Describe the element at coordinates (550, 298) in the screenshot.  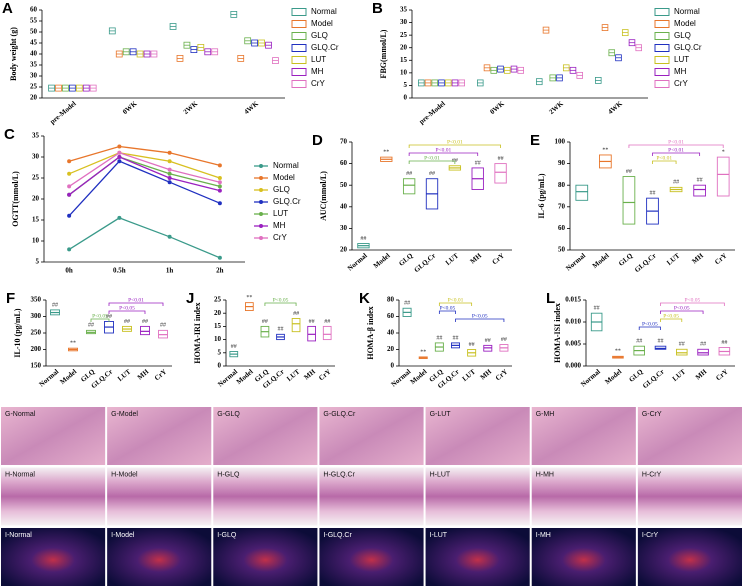
I see `panel-label: L` at that location.